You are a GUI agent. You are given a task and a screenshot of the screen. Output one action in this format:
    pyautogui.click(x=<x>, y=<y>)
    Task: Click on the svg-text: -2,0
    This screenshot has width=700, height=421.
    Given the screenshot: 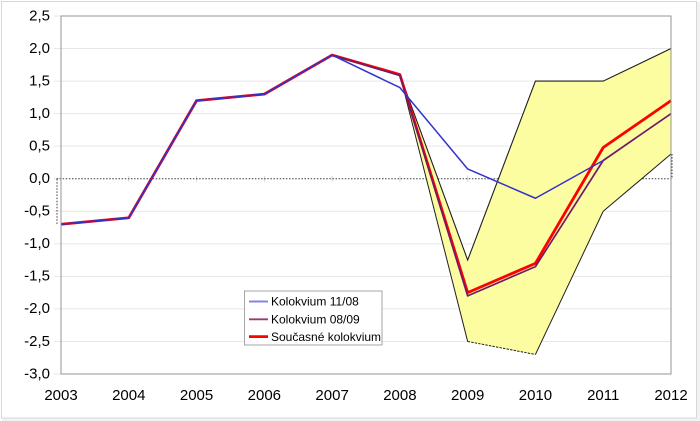 What is the action you would take?
    pyautogui.click(x=37, y=308)
    